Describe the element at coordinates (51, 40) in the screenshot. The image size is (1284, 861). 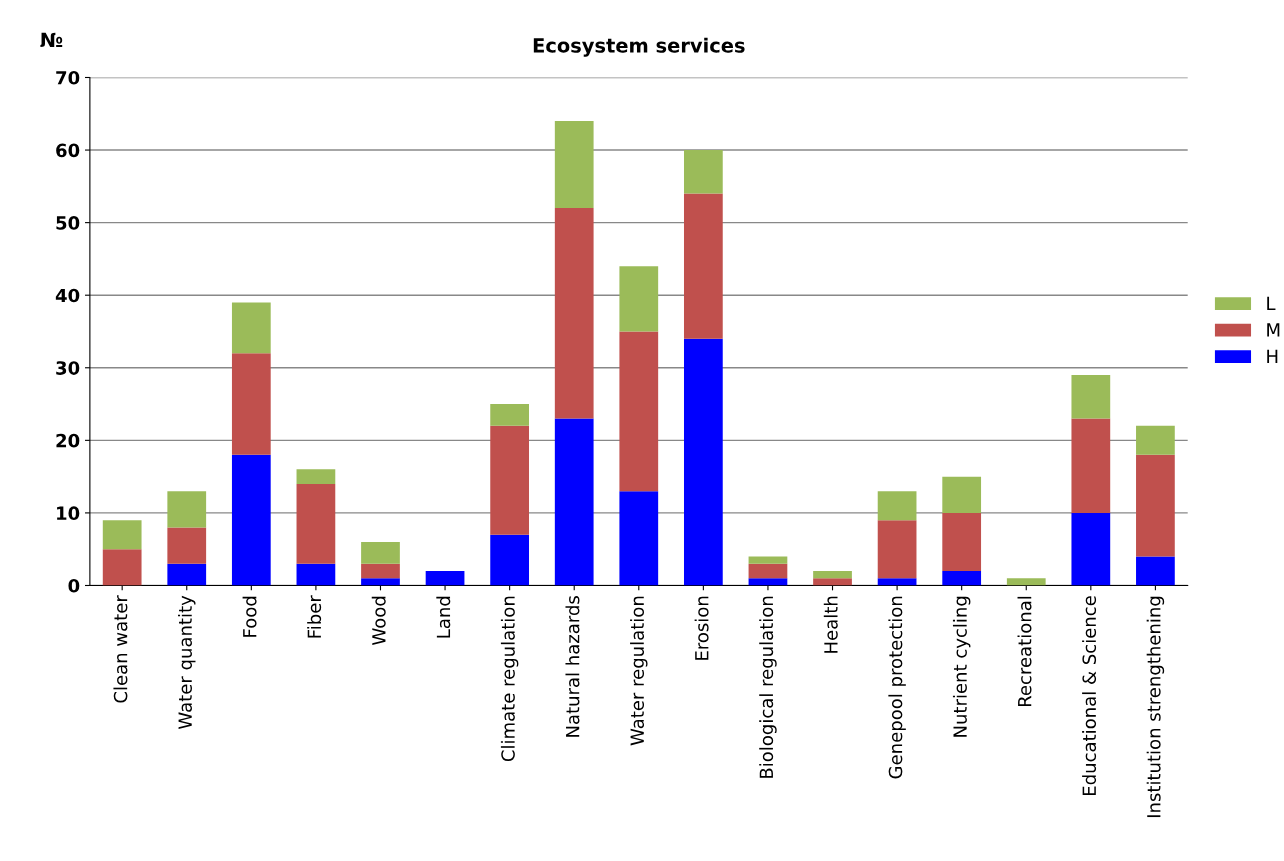
I see `y-axis-title: №` at that location.